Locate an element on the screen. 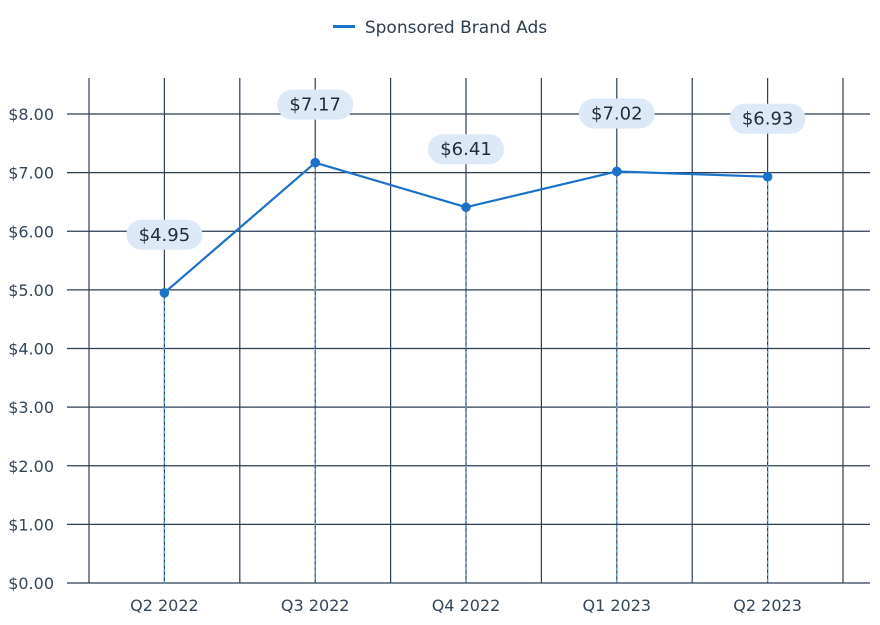 The width and height of the screenshot is (880, 625). legend-swatch is located at coordinates (343, 26).